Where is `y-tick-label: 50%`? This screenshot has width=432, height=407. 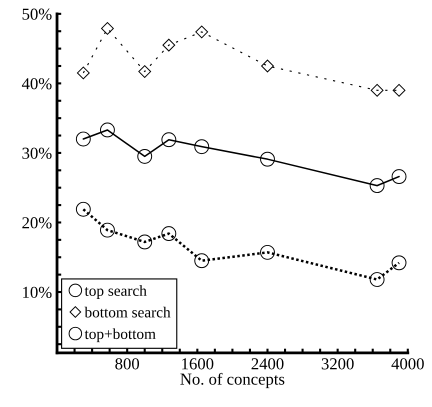
y-tick-label: 50% is located at coordinates (37, 14).